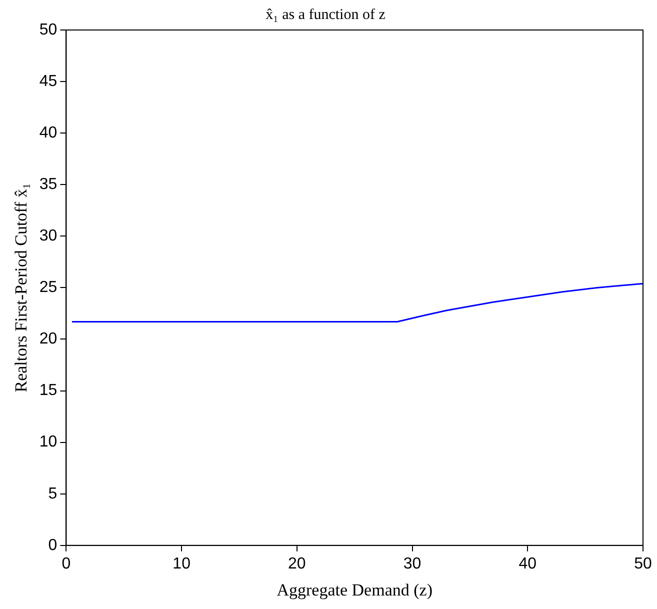  I want to click on y-tick-label: 20, so click(48, 339).